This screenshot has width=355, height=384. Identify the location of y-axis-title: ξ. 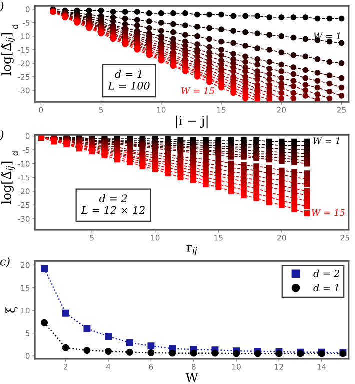
(12, 310).